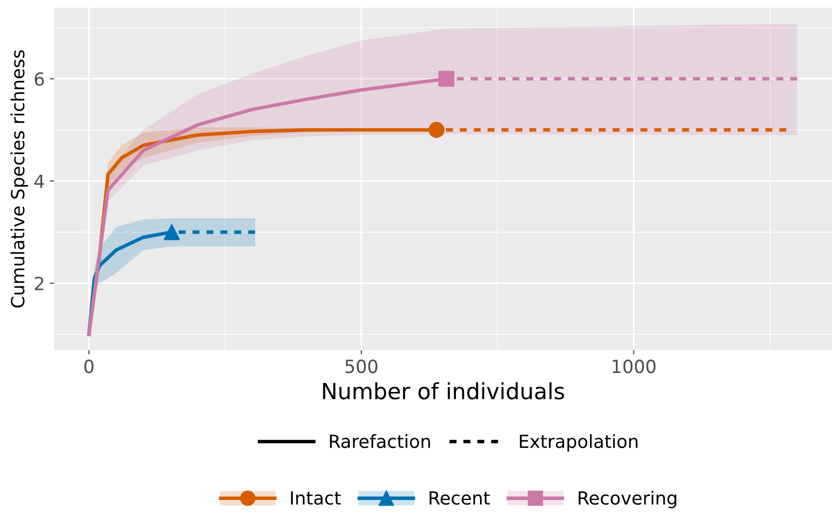 Image resolution: width=832 pixels, height=515 pixels. I want to click on y-tick-label: 4, so click(39, 181).